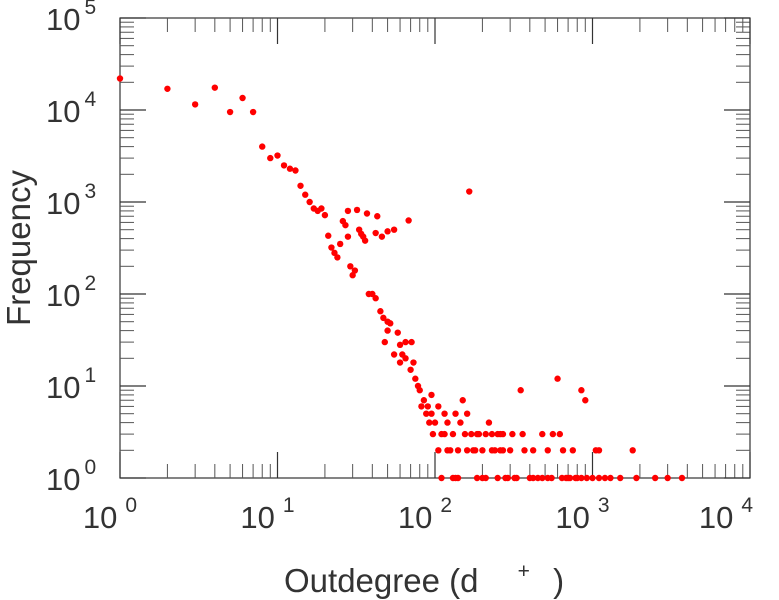 The image size is (779, 600). I want to click on x-axis-label: Outdegree (d + ), so click(424, 573).